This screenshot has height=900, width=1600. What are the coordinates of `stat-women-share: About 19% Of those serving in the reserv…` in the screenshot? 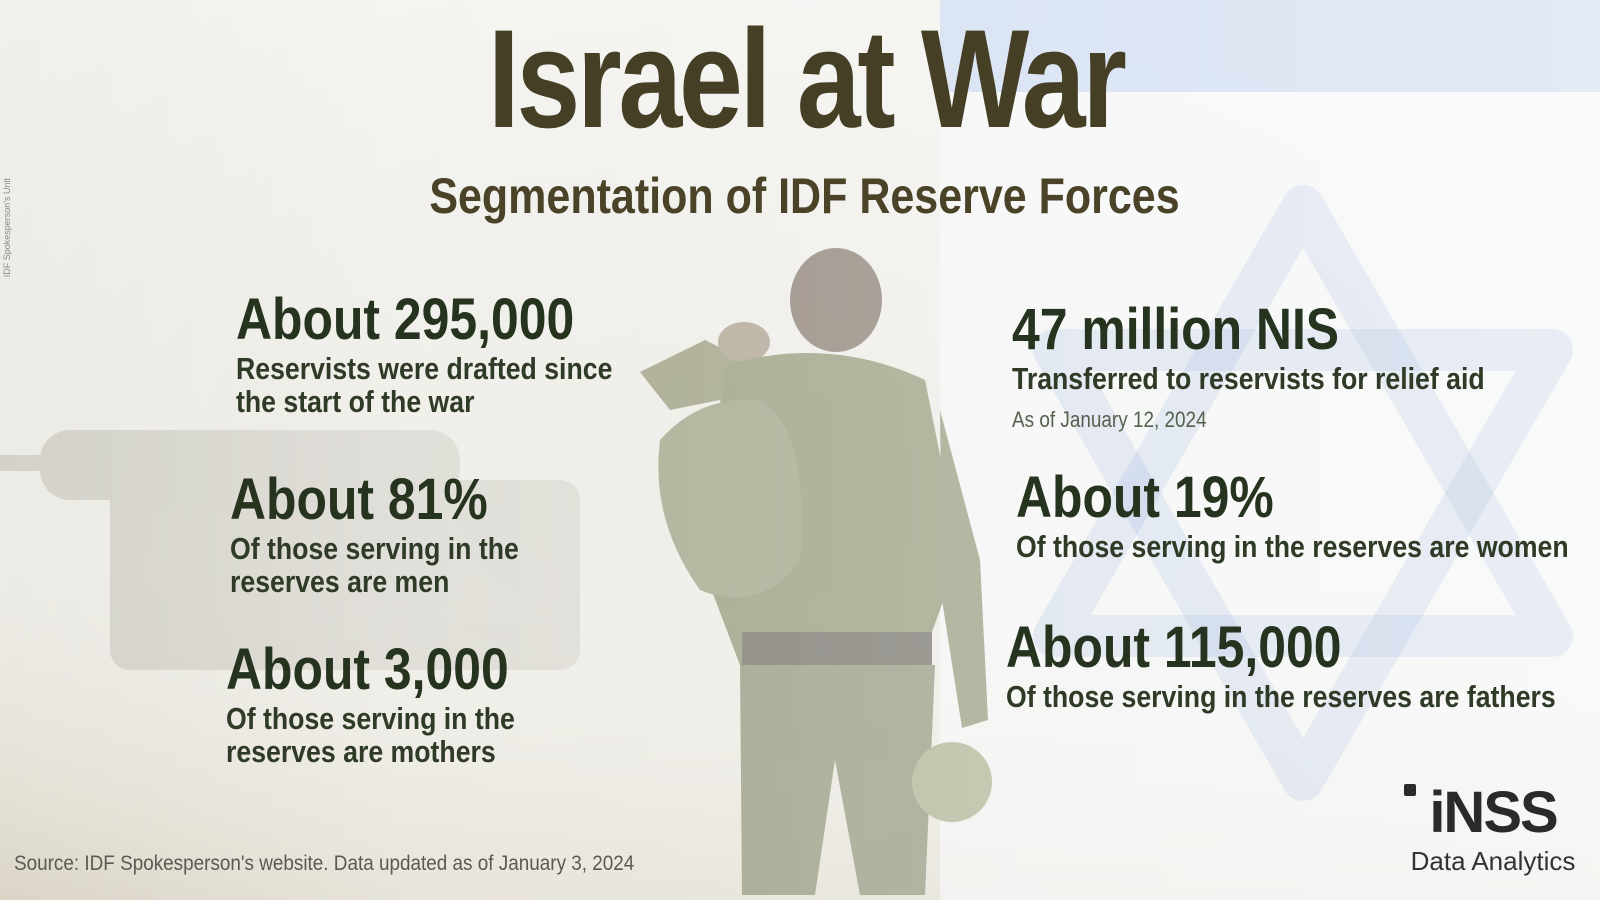 It's located at (1292, 514).